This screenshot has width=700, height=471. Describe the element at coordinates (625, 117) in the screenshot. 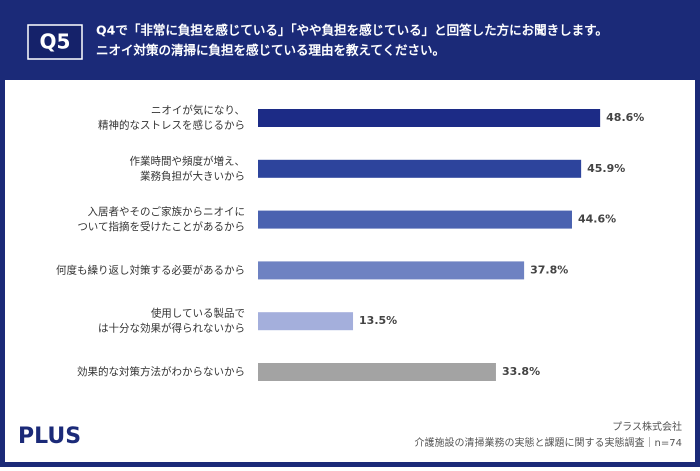

I see `value-label: 48.6%` at that location.